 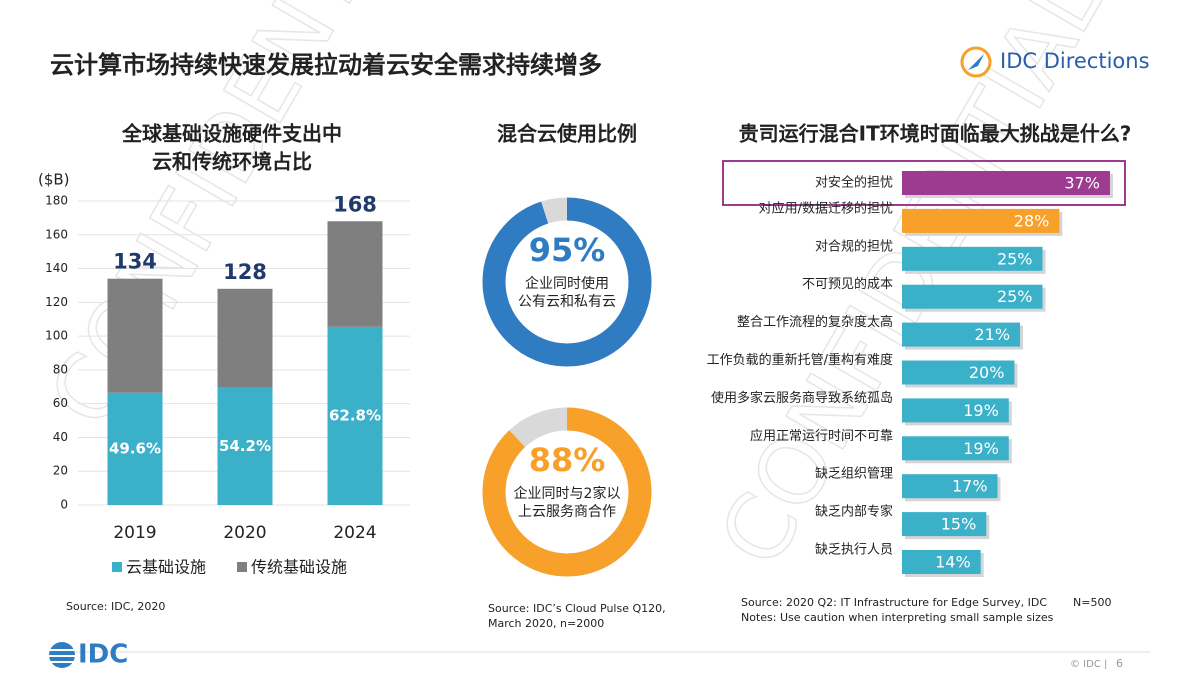 What do you see at coordinates (1082, 183) in the screenshot?
I see `bar-label: 37%` at bounding box center [1082, 183].